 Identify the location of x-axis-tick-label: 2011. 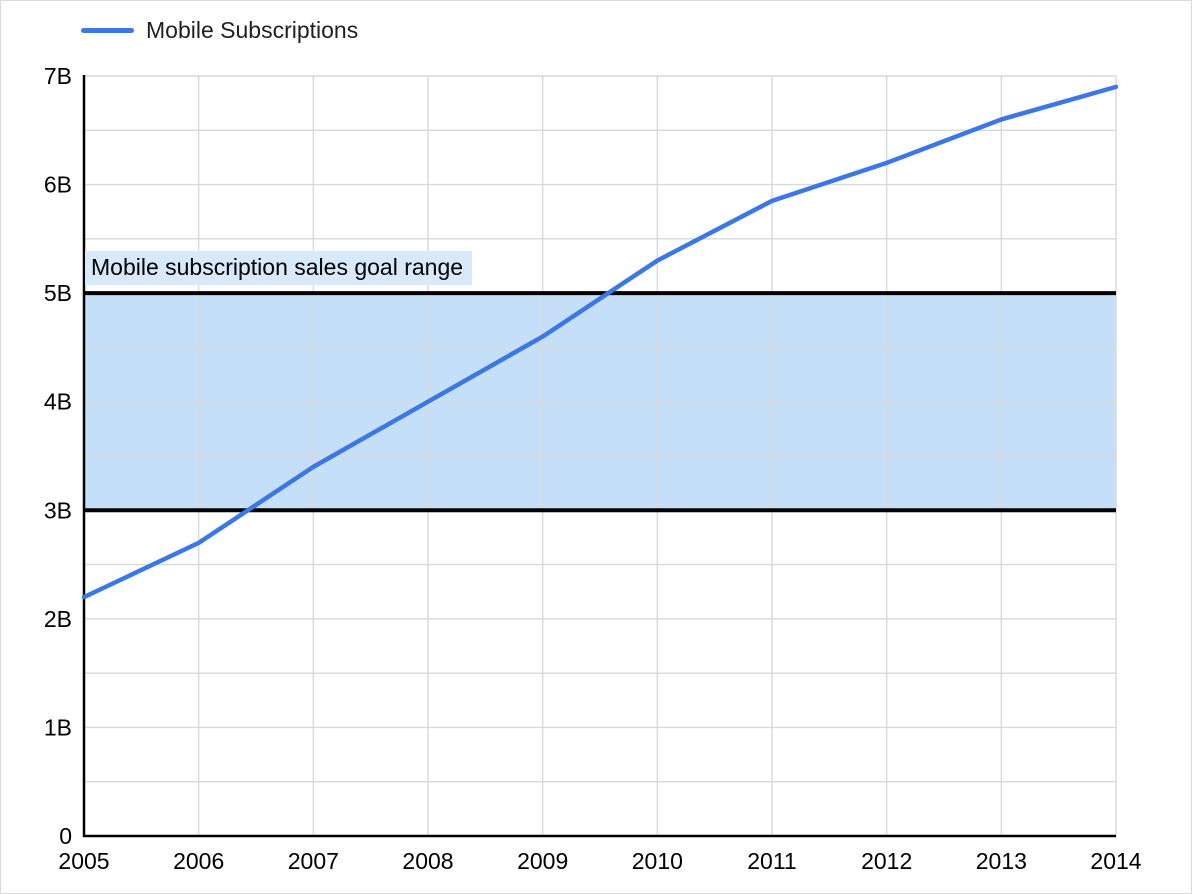
(771, 861).